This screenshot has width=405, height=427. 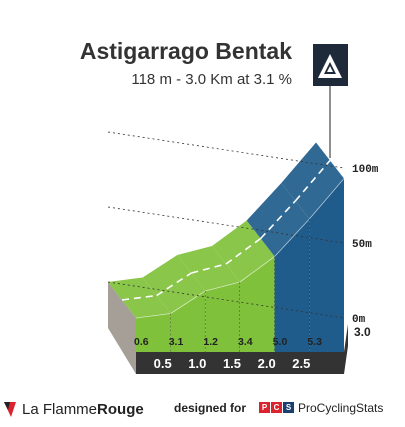 What do you see at coordinates (288, 407) in the screenshot?
I see `pcs-letter-s: S` at bounding box center [288, 407].